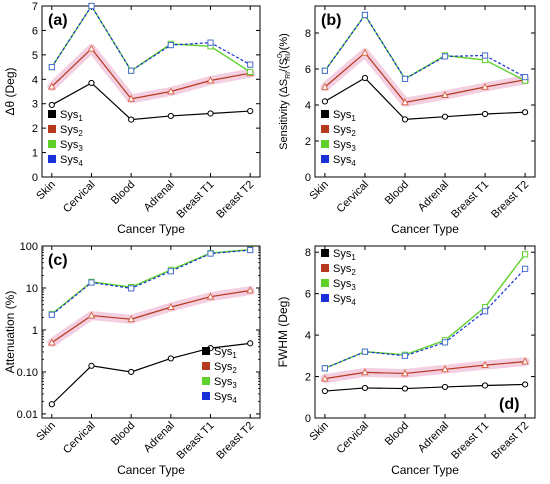  What do you see at coordinates (284, 65) in the screenshot?
I see `y-axis-title-part: /(S` at bounding box center [284, 65].